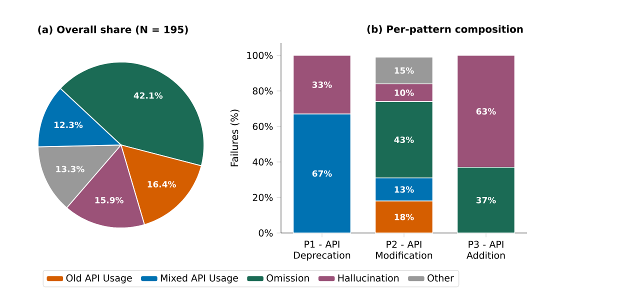 Image resolution: width=630 pixels, height=303 pixels. Describe the element at coordinates (322, 85) in the screenshot. I see `data-label: 33%` at that location.